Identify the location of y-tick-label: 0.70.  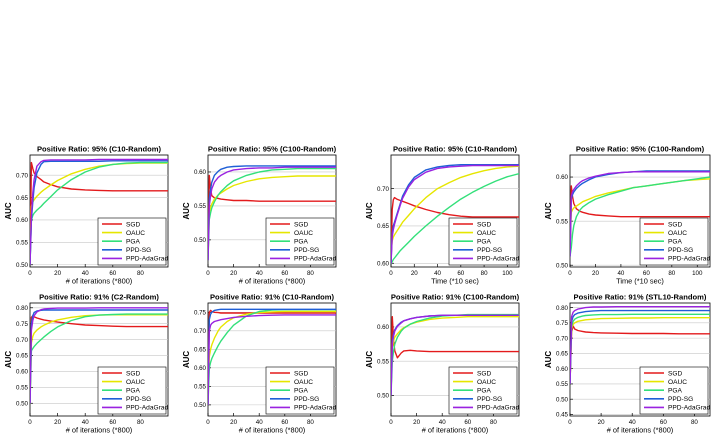
(200, 331).